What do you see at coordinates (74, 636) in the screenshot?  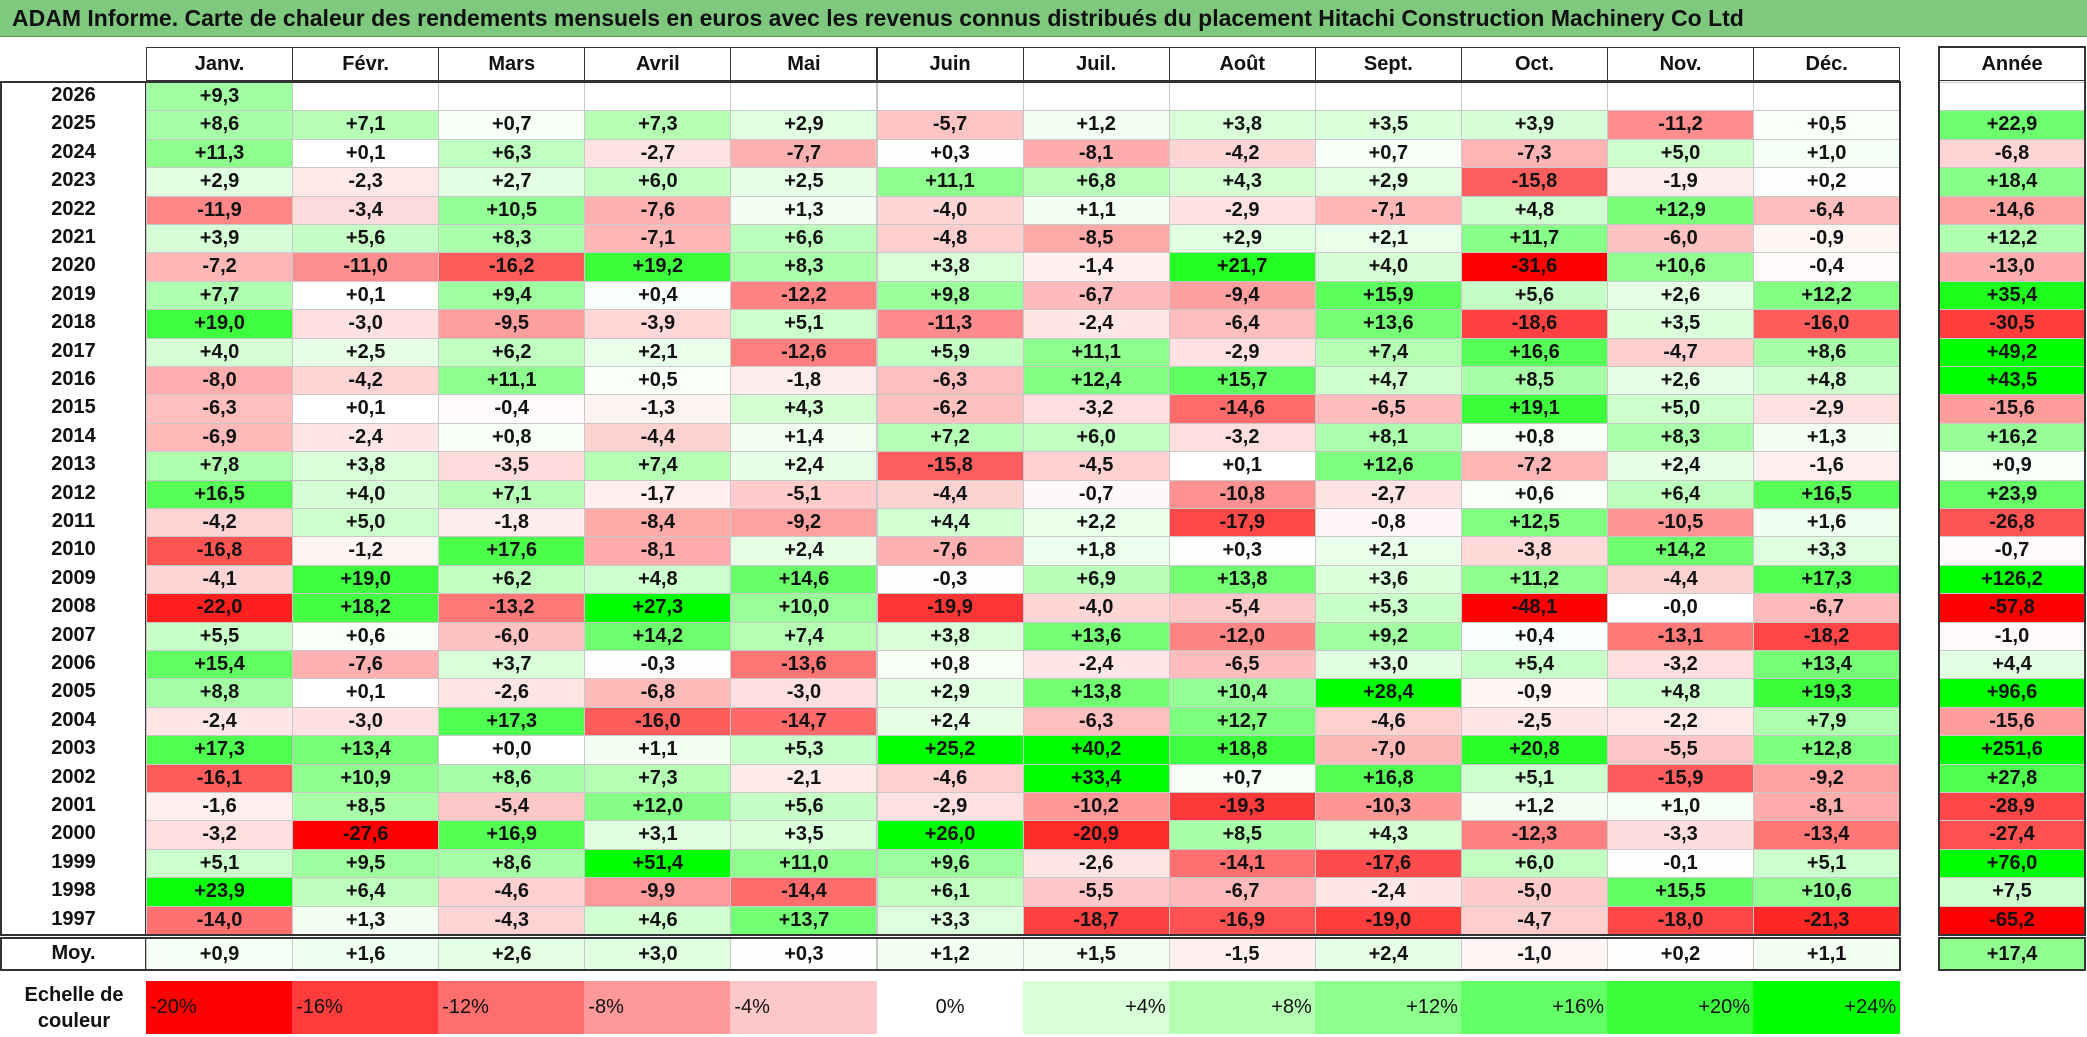 I see `year-label: 2007` at bounding box center [74, 636].